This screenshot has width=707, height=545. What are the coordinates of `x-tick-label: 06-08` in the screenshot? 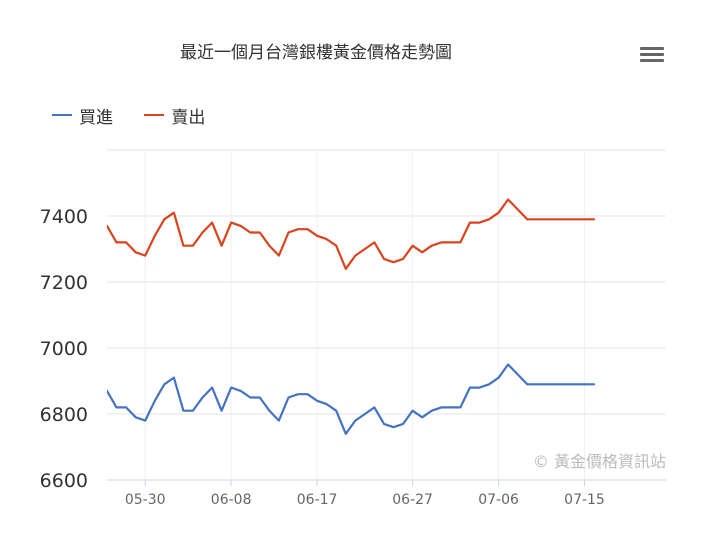 It's located at (231, 500).